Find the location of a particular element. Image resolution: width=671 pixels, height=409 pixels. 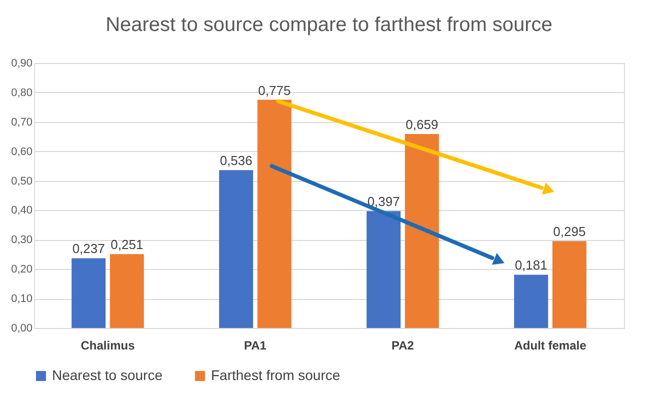

y-tick-label: 0,30 is located at coordinates (21, 240).